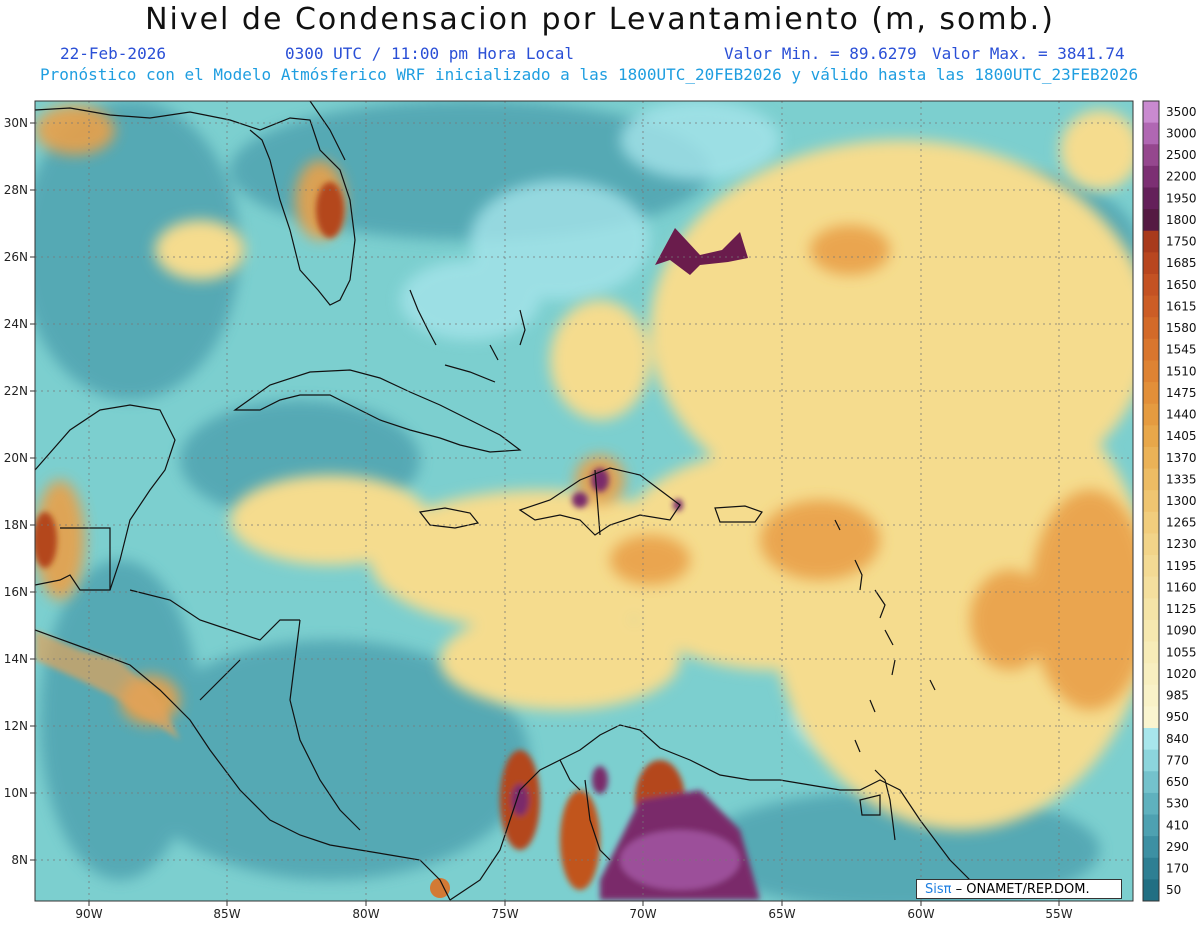 The image size is (1200, 927). I want to click on lon-tick-label: 90W, so click(88, 914).